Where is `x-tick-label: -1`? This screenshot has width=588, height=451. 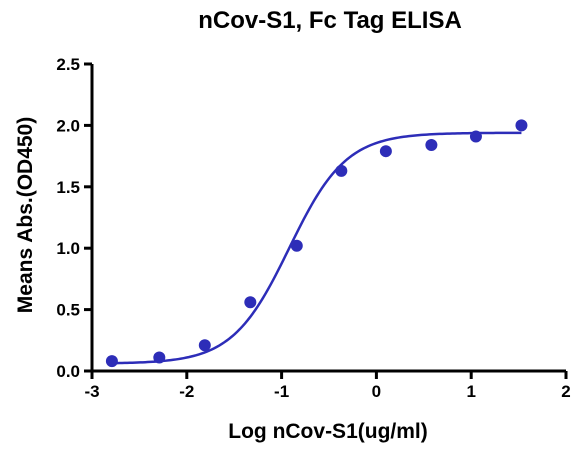
x-tick-label: -1 is located at coordinates (281, 391).